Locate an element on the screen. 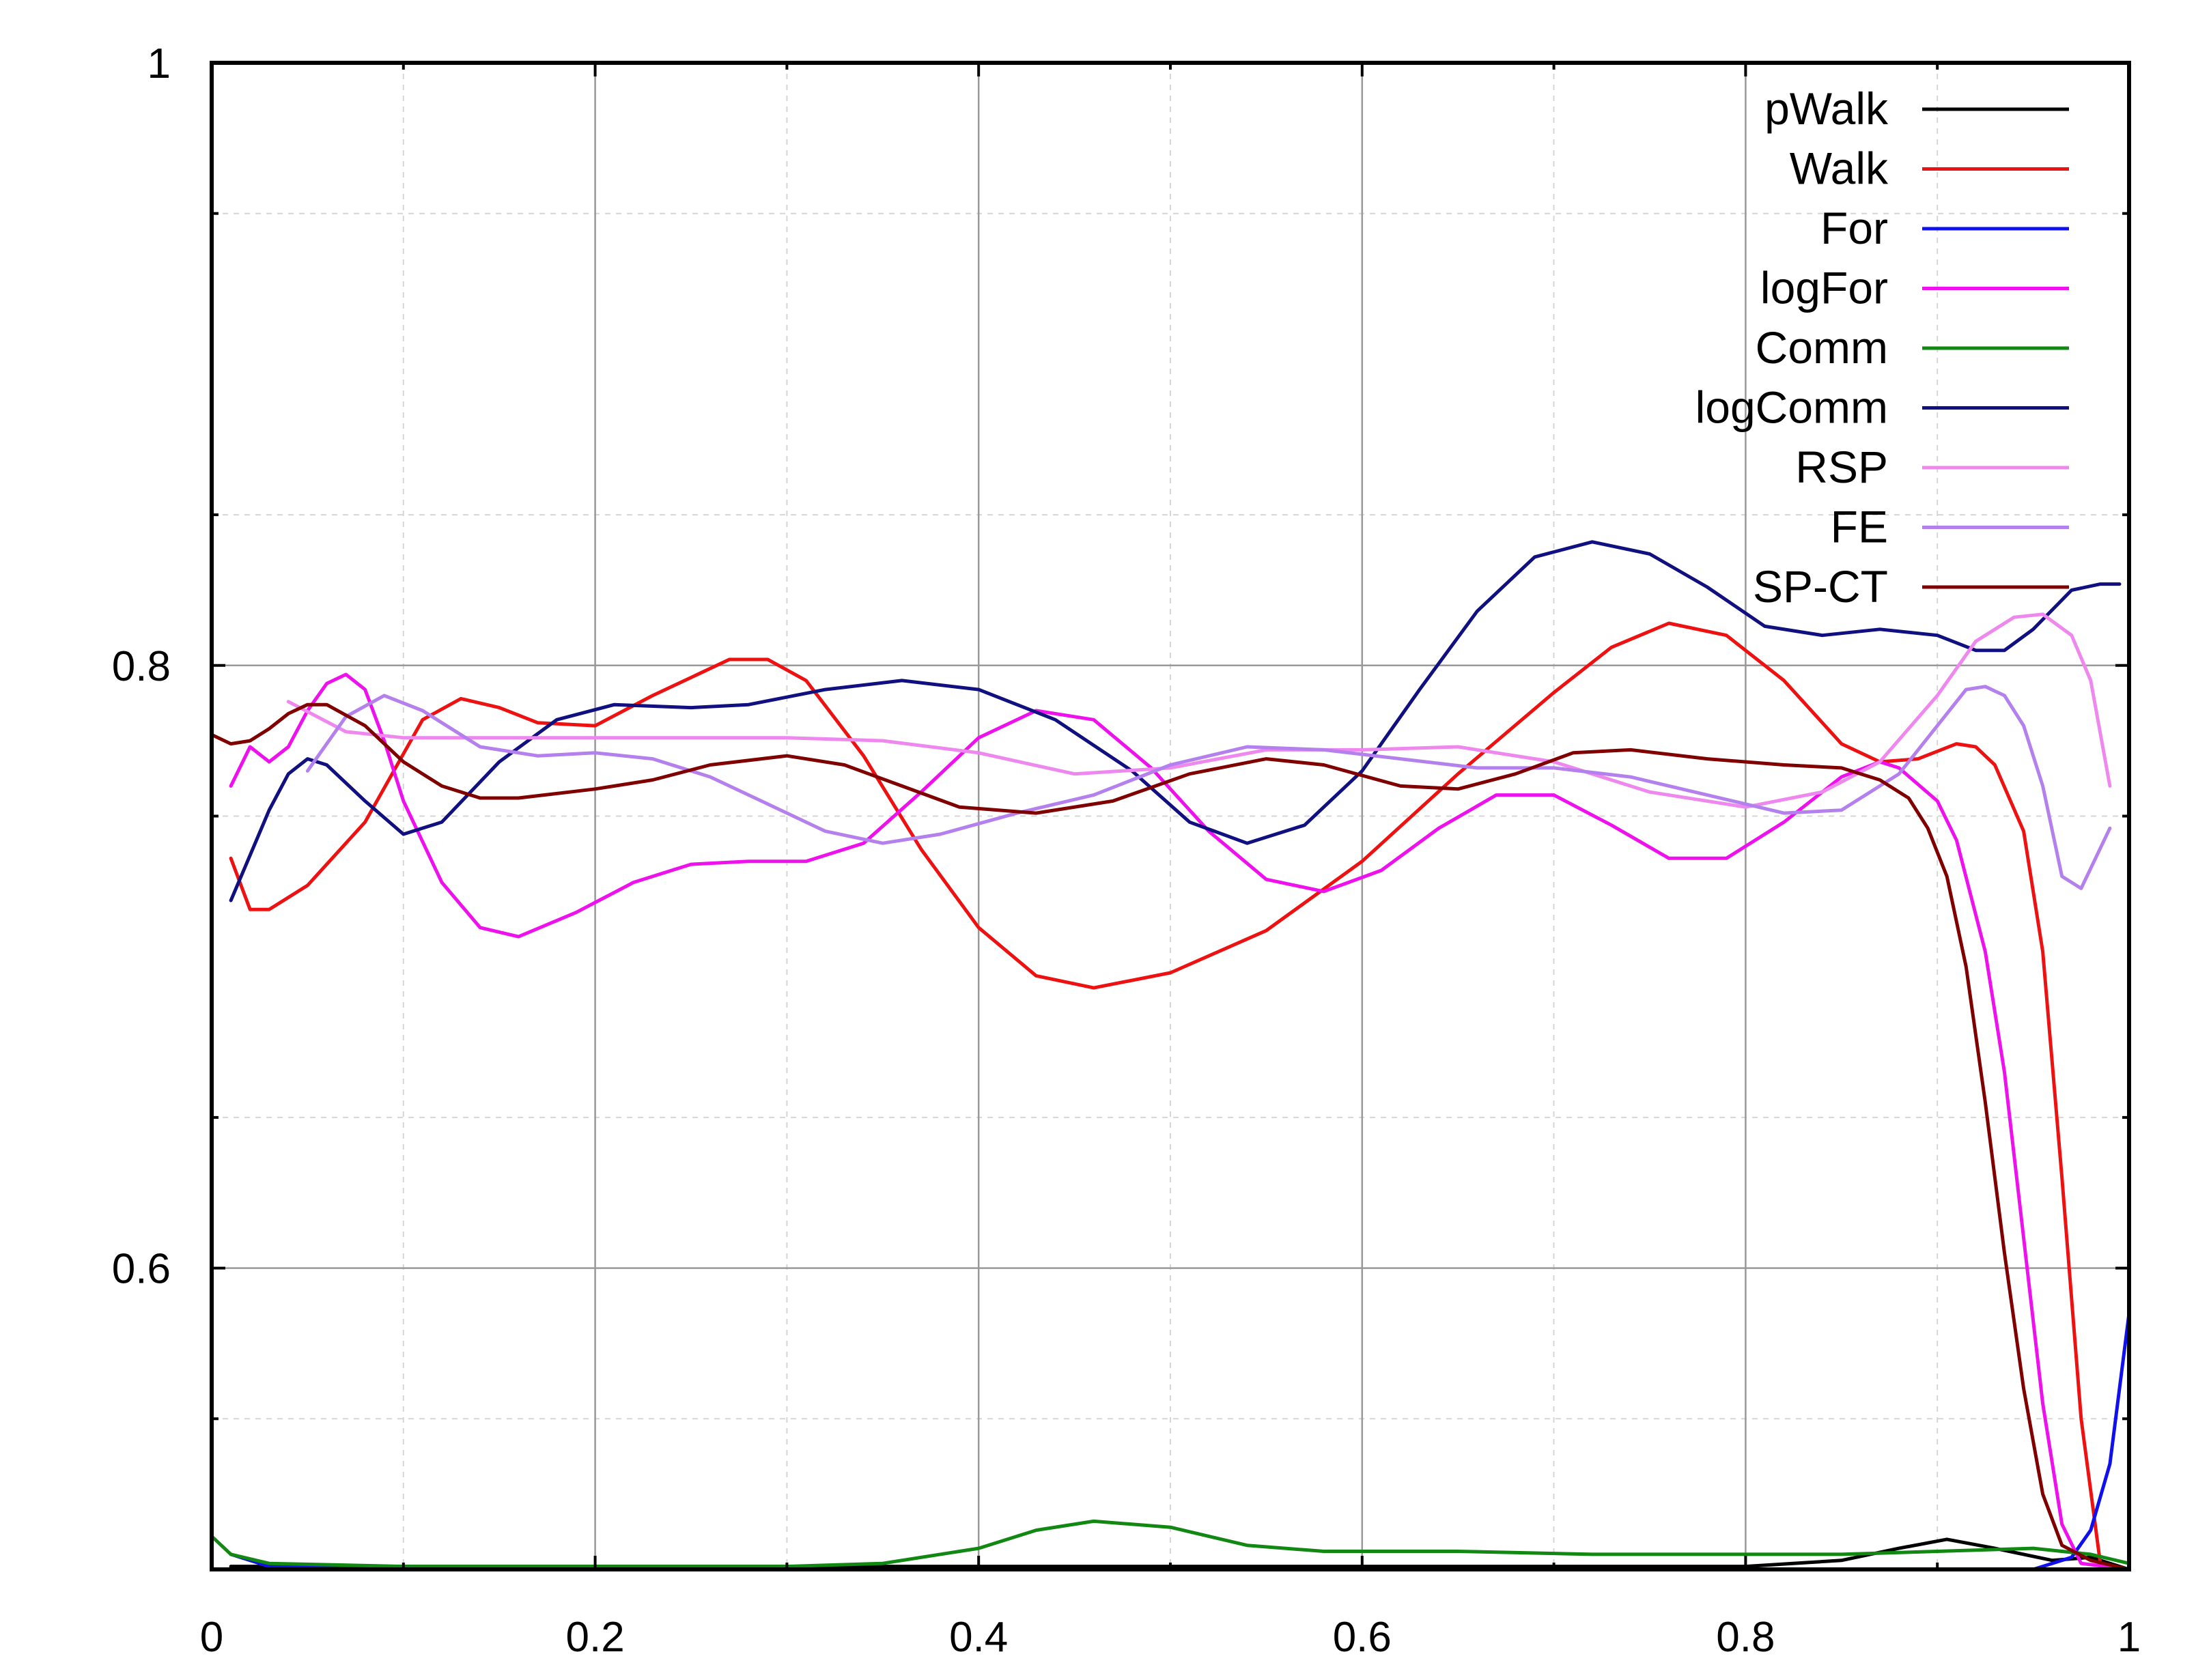  legend-label: Comm is located at coordinates (1822, 347).